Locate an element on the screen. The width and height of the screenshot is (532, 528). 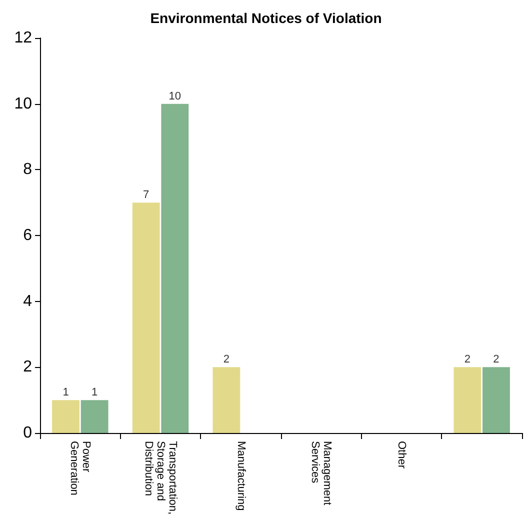
x-tick-label: Power Generation is located at coordinates (80, 468).